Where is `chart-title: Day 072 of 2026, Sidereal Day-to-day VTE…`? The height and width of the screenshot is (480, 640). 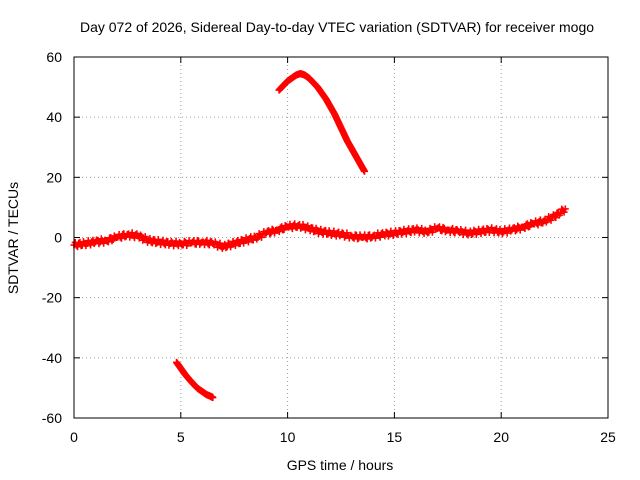
chart-title: Day 072 of 2026, Sidereal Day-to-day VTE… is located at coordinates (337, 27).